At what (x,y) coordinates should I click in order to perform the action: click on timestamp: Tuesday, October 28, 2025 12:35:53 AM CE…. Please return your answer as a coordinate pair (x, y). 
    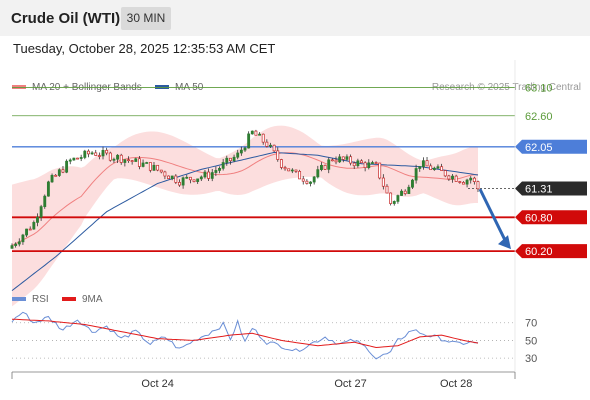
    Looking at the image, I should click on (144, 48).